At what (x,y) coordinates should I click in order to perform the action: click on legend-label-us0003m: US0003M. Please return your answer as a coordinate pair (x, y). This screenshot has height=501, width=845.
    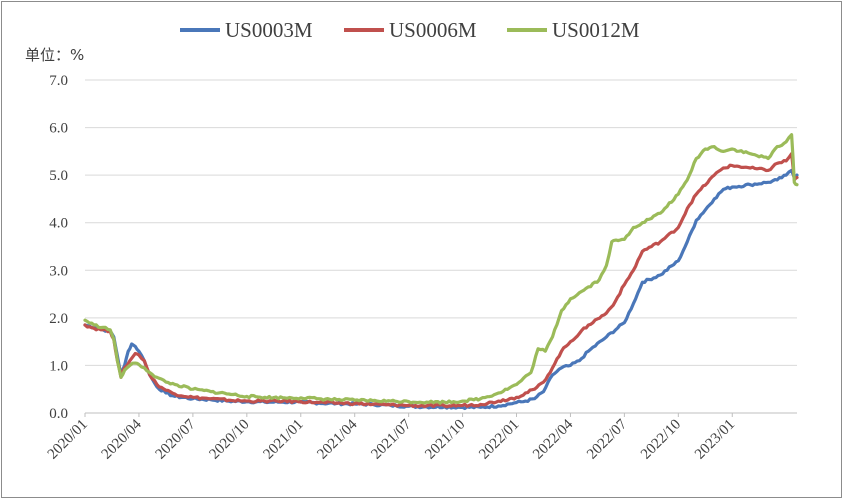
    Looking at the image, I should click on (269, 30).